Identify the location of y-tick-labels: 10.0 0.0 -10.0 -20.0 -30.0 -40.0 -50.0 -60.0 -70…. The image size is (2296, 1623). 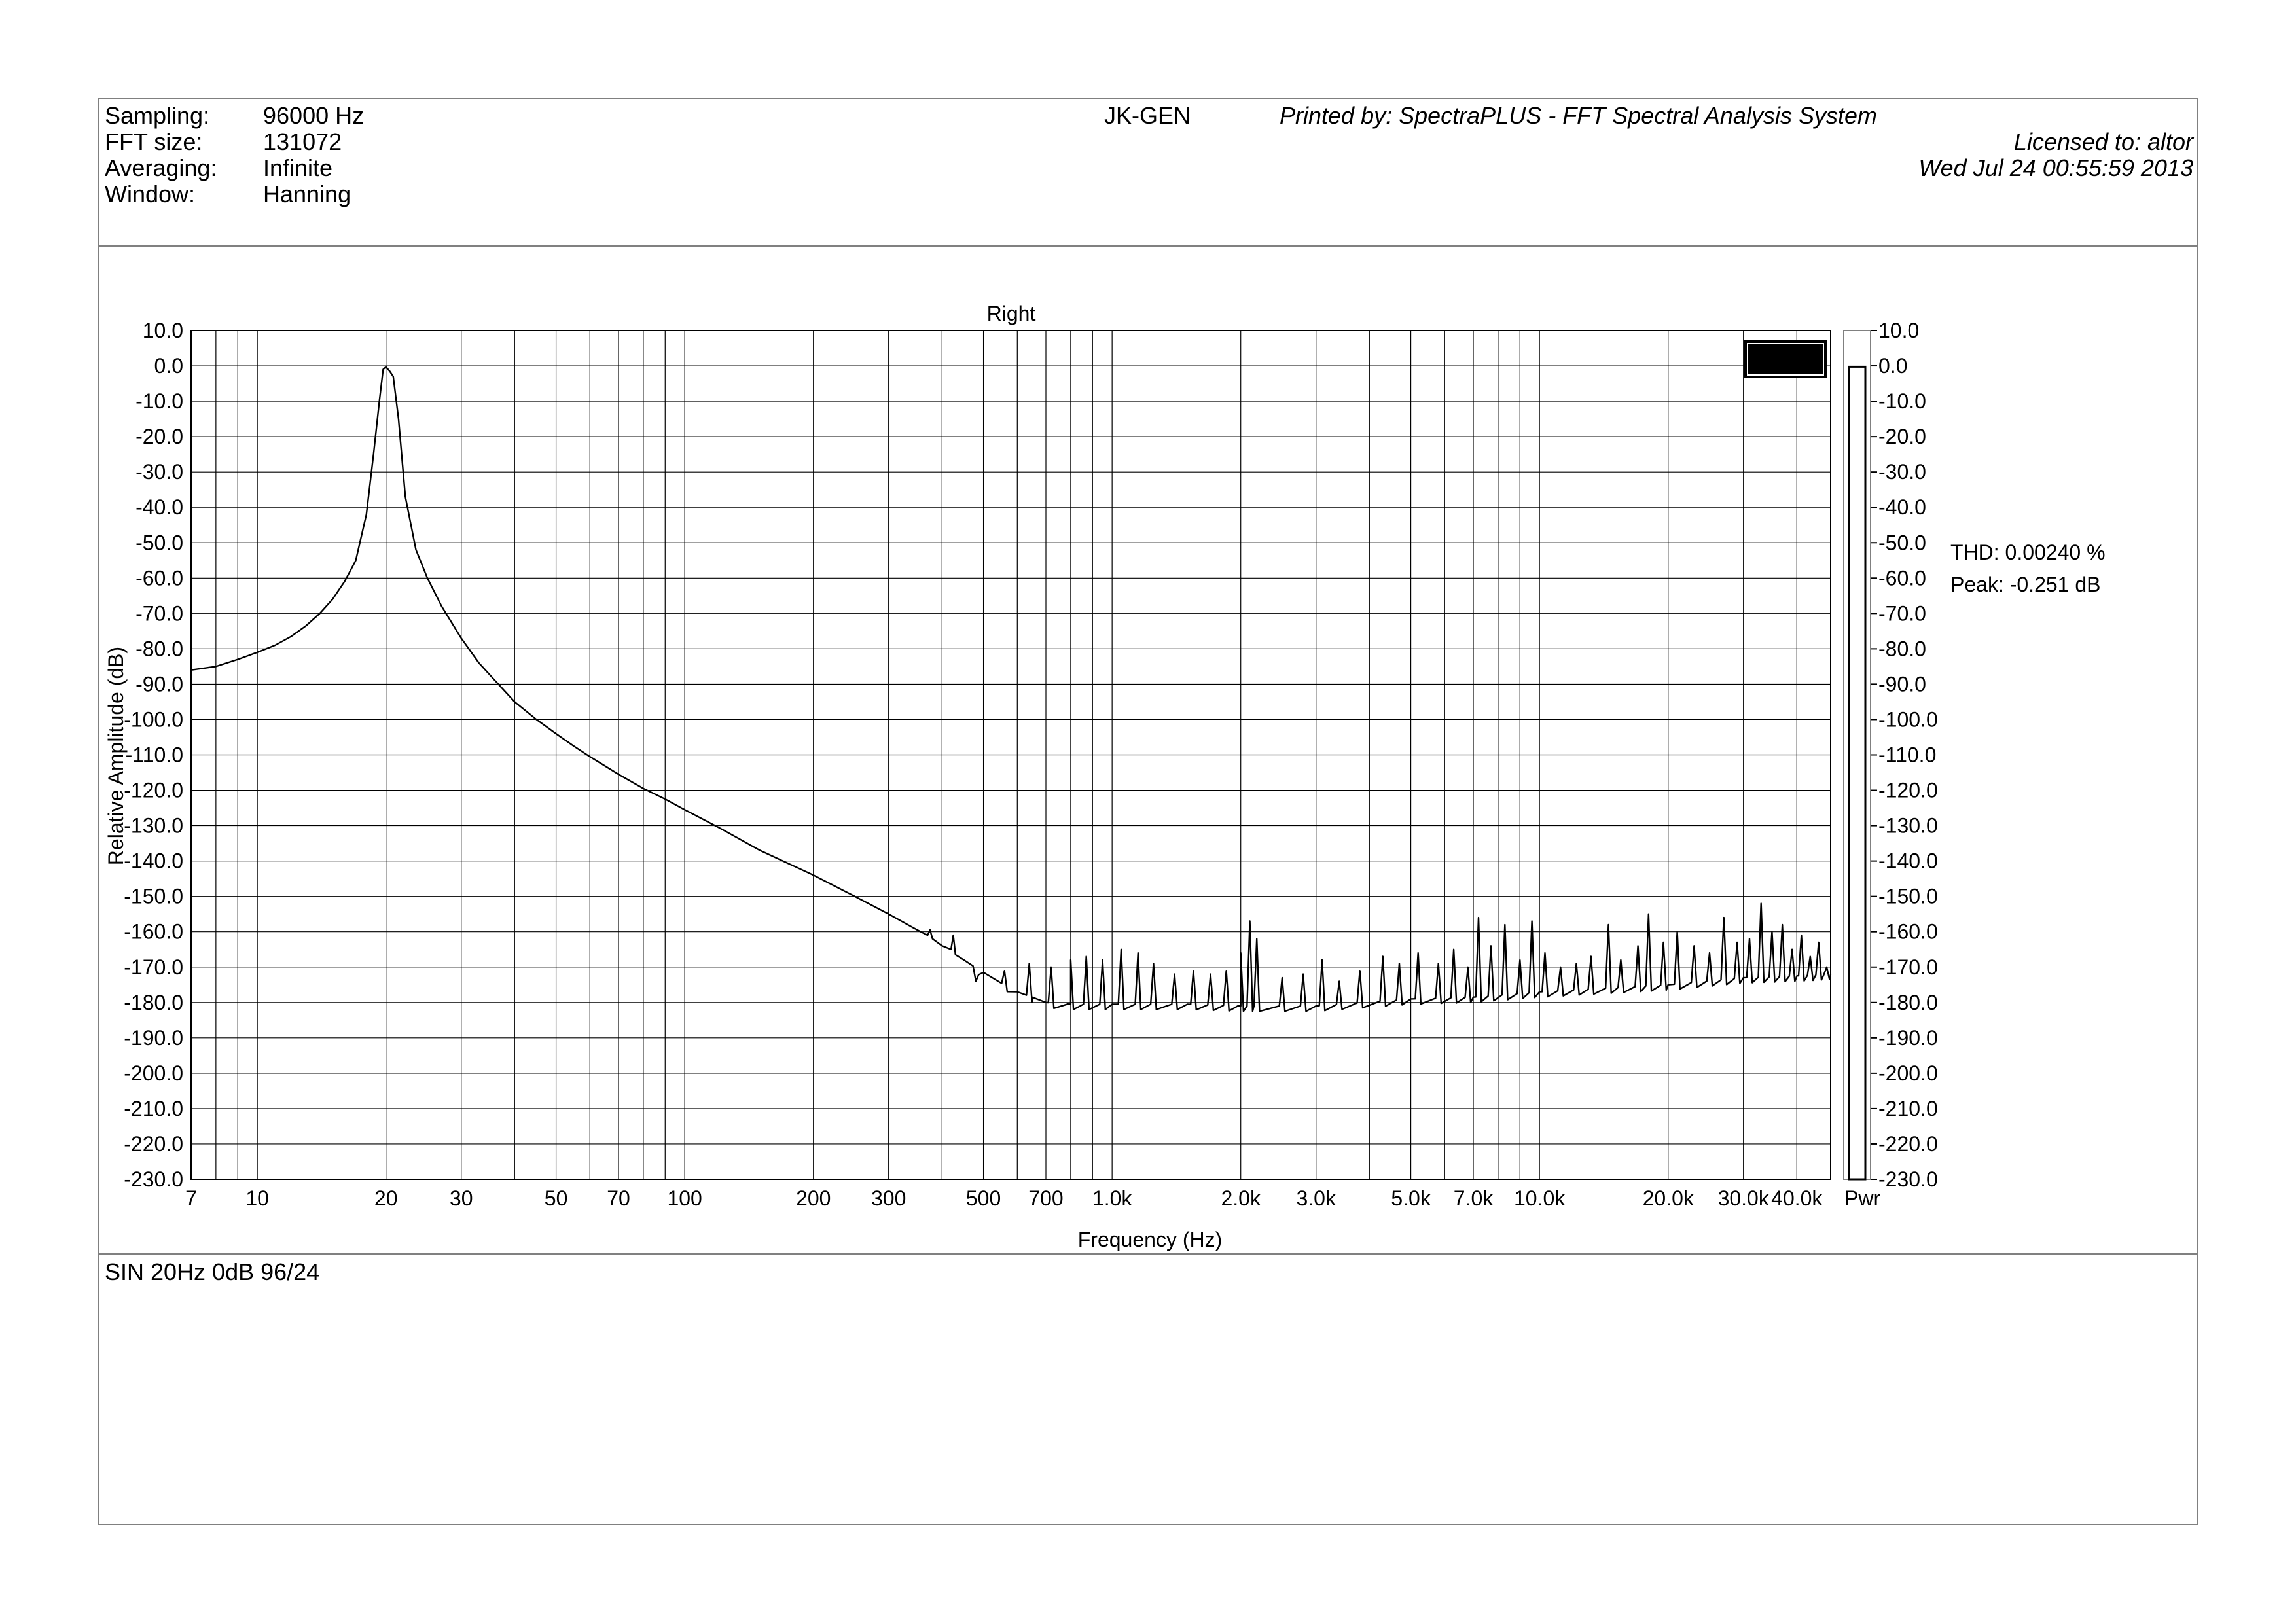
(153, 755).